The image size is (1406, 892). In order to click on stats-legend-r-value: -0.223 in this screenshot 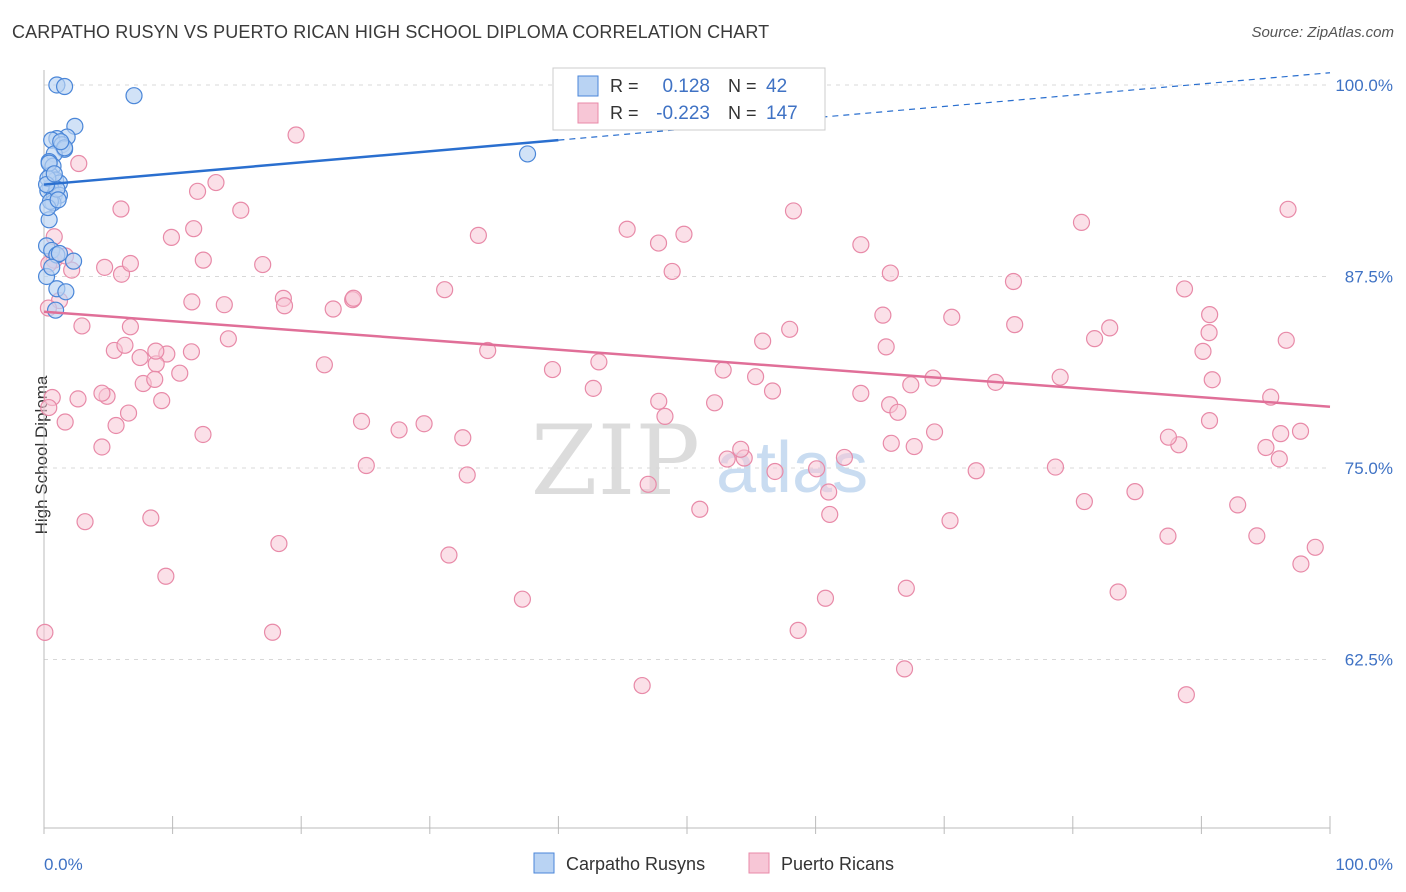, I will do `click(683, 113)`.